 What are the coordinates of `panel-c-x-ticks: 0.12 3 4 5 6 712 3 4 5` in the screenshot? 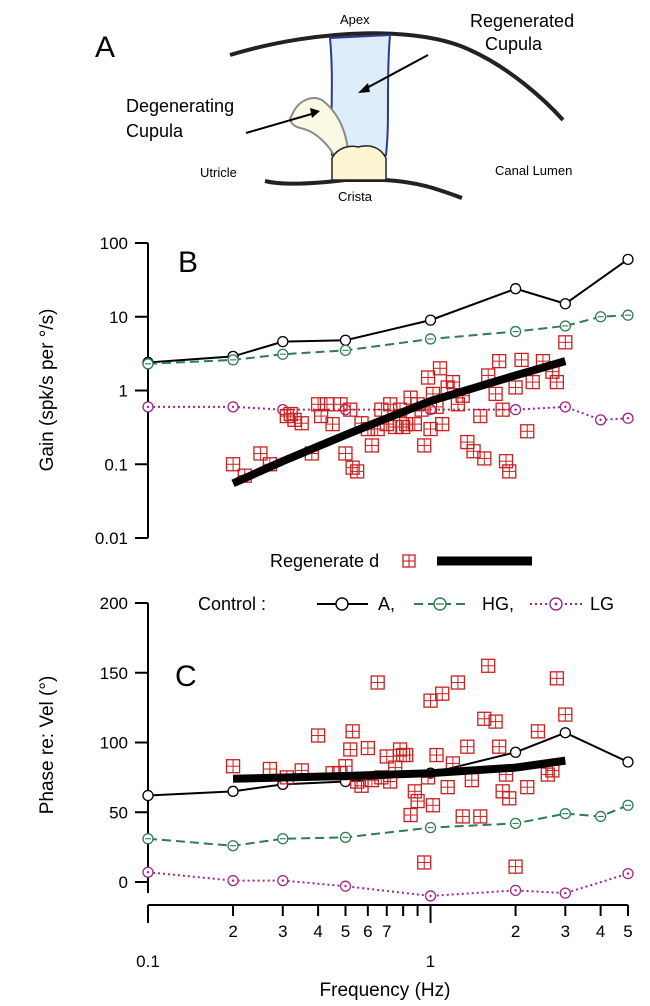 It's located at (384, 938).